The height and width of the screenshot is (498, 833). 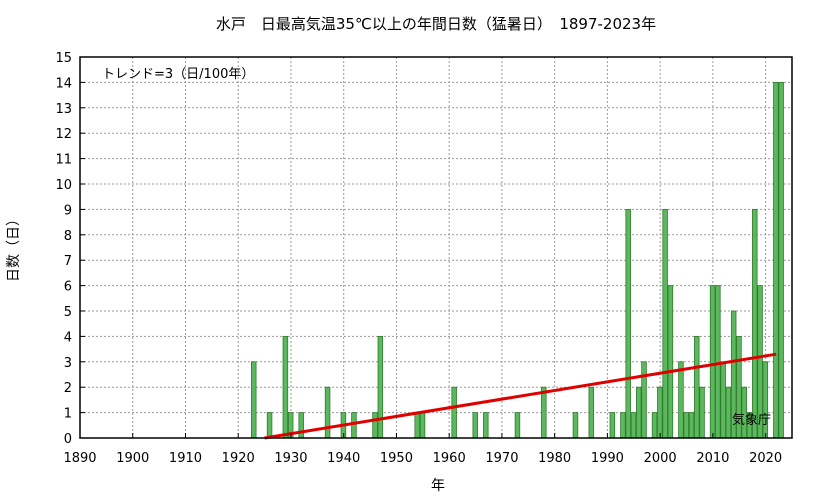 What do you see at coordinates (436, 24) in the screenshot?
I see `chart-title: 水戸 日最高気温35℃以上の年間日数（猛暑日） 1897-2023年` at bounding box center [436, 24].